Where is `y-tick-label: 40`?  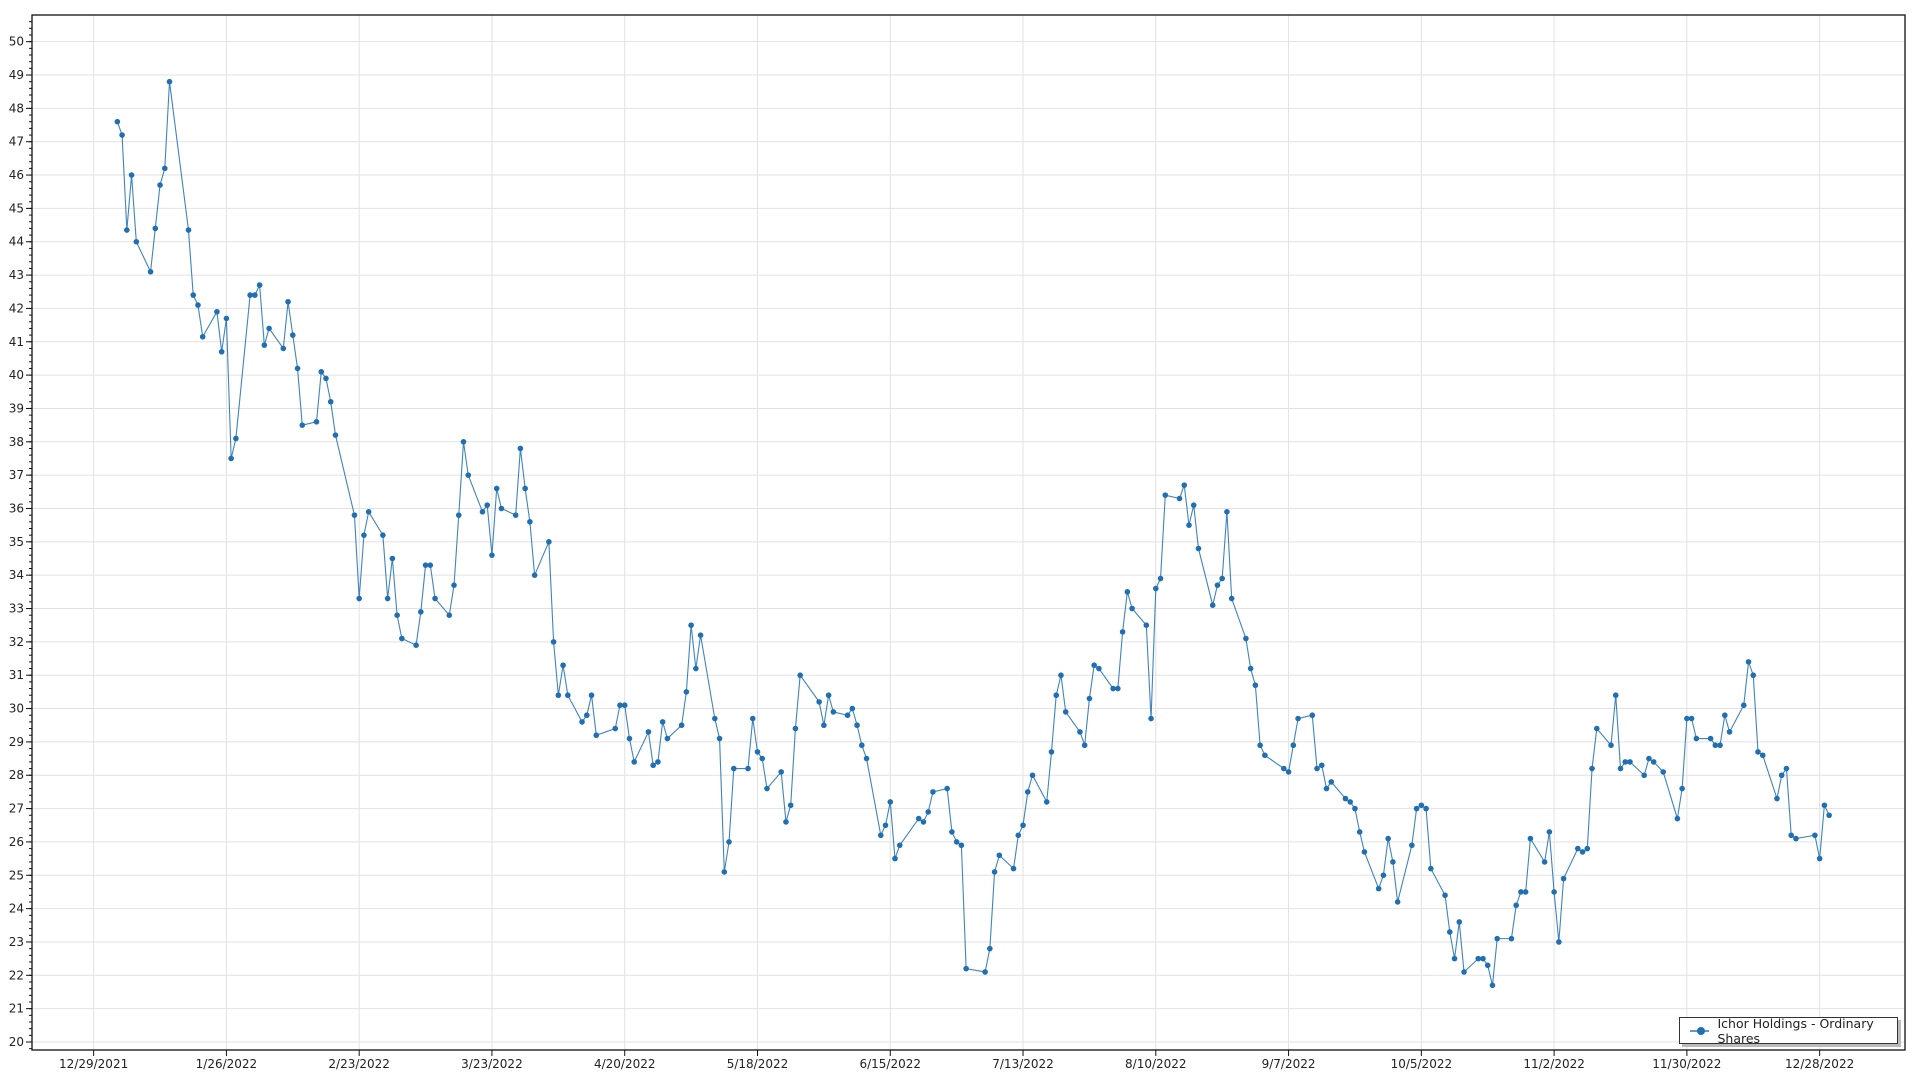 y-tick-label: 40 is located at coordinates (16, 375).